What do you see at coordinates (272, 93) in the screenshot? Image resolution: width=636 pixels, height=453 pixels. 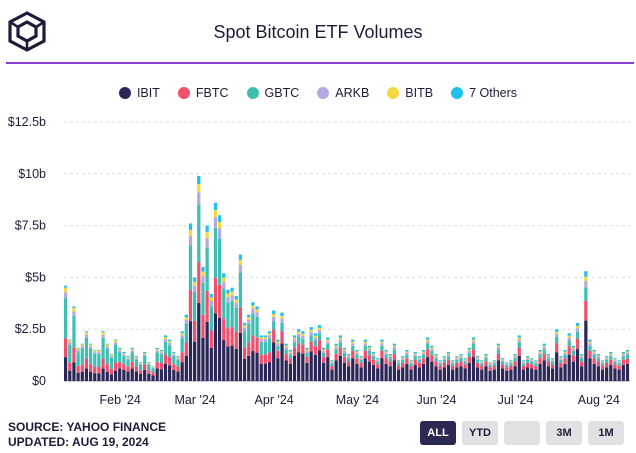 I see `legend-item-gbtc: GBTC` at bounding box center [272, 93].